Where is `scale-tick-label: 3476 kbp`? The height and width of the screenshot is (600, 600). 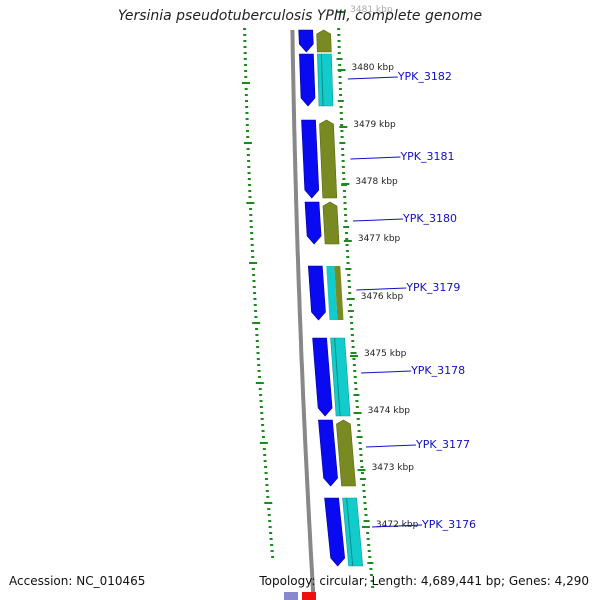
scale-tick-label: 3476 kbp is located at coordinates (382, 297).